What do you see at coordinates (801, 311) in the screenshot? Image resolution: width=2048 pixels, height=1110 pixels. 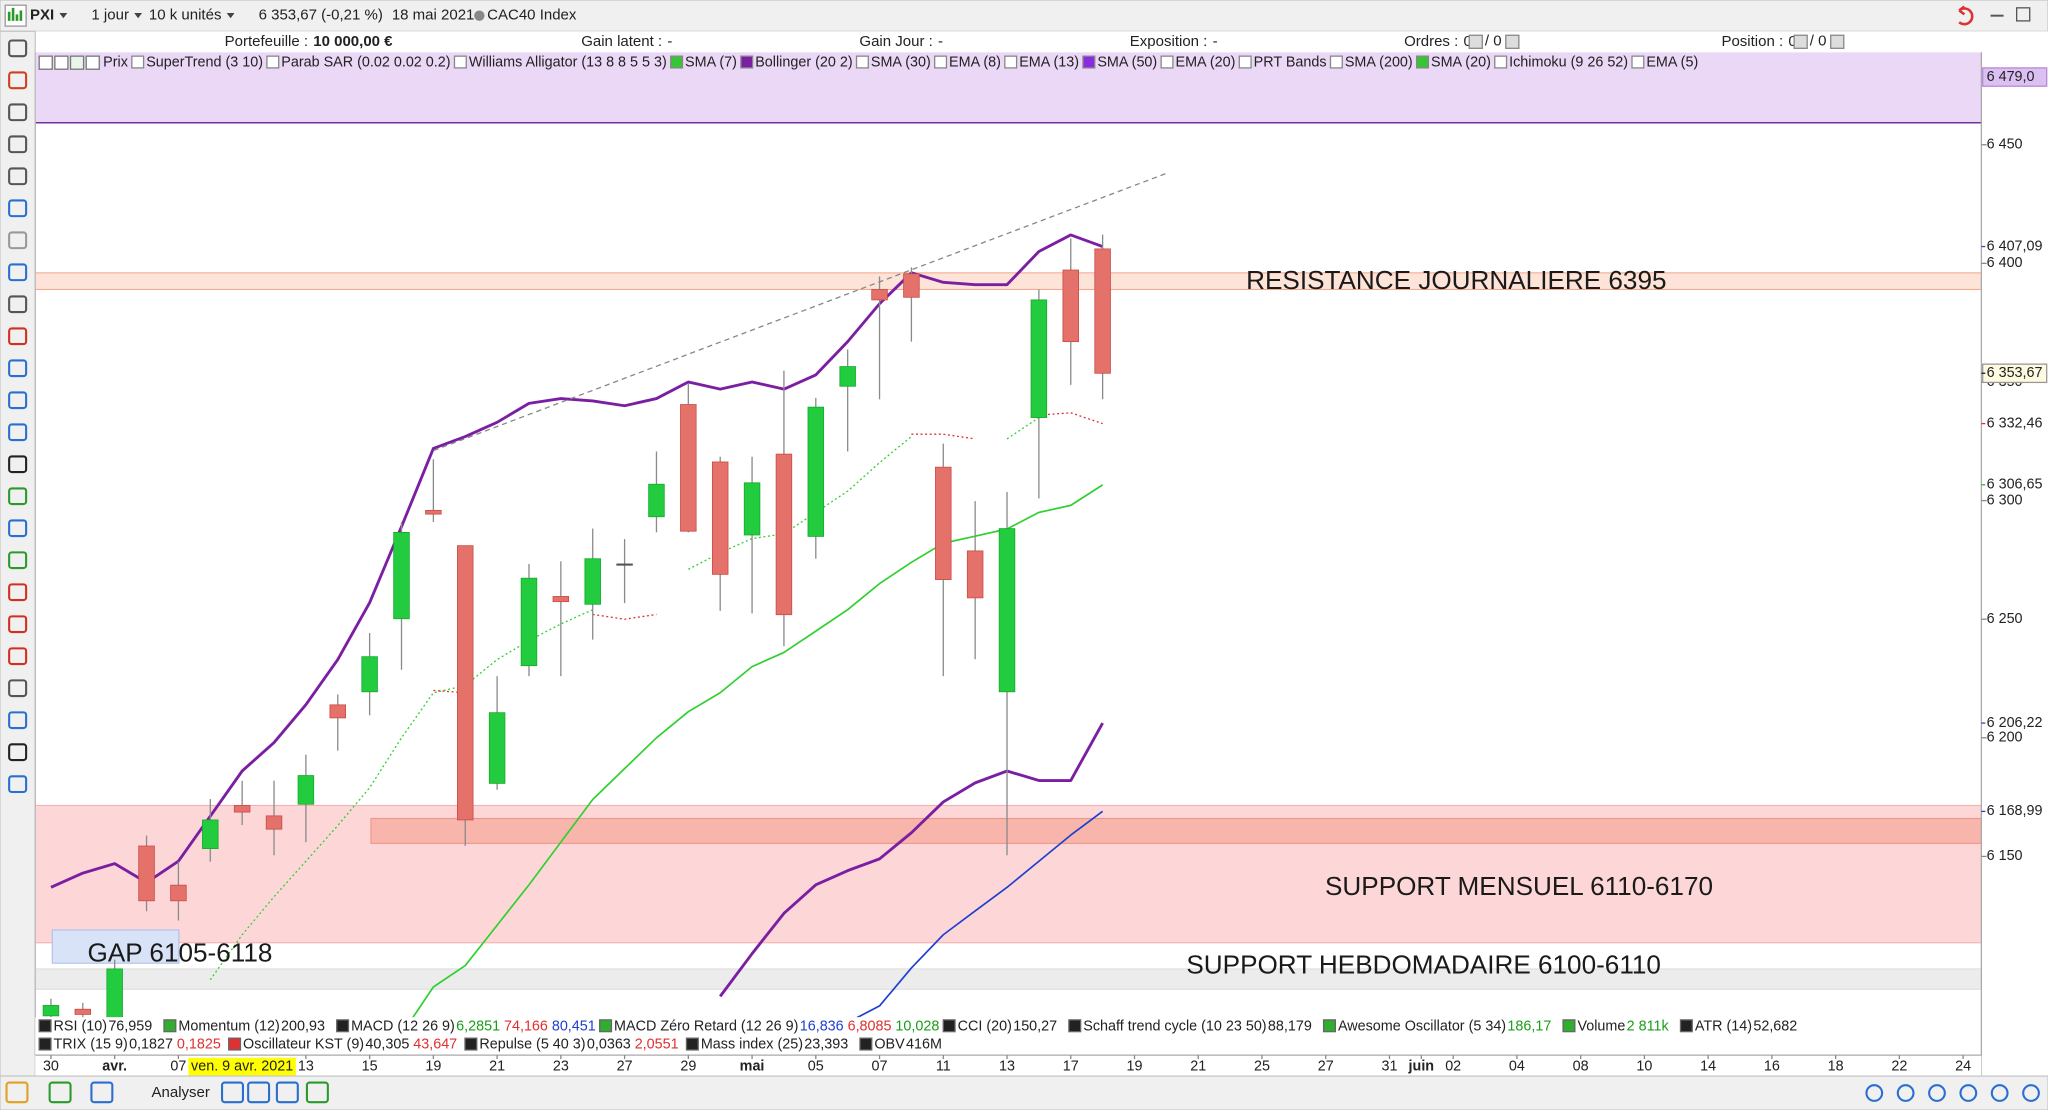 I see `trend-line` at bounding box center [801, 311].